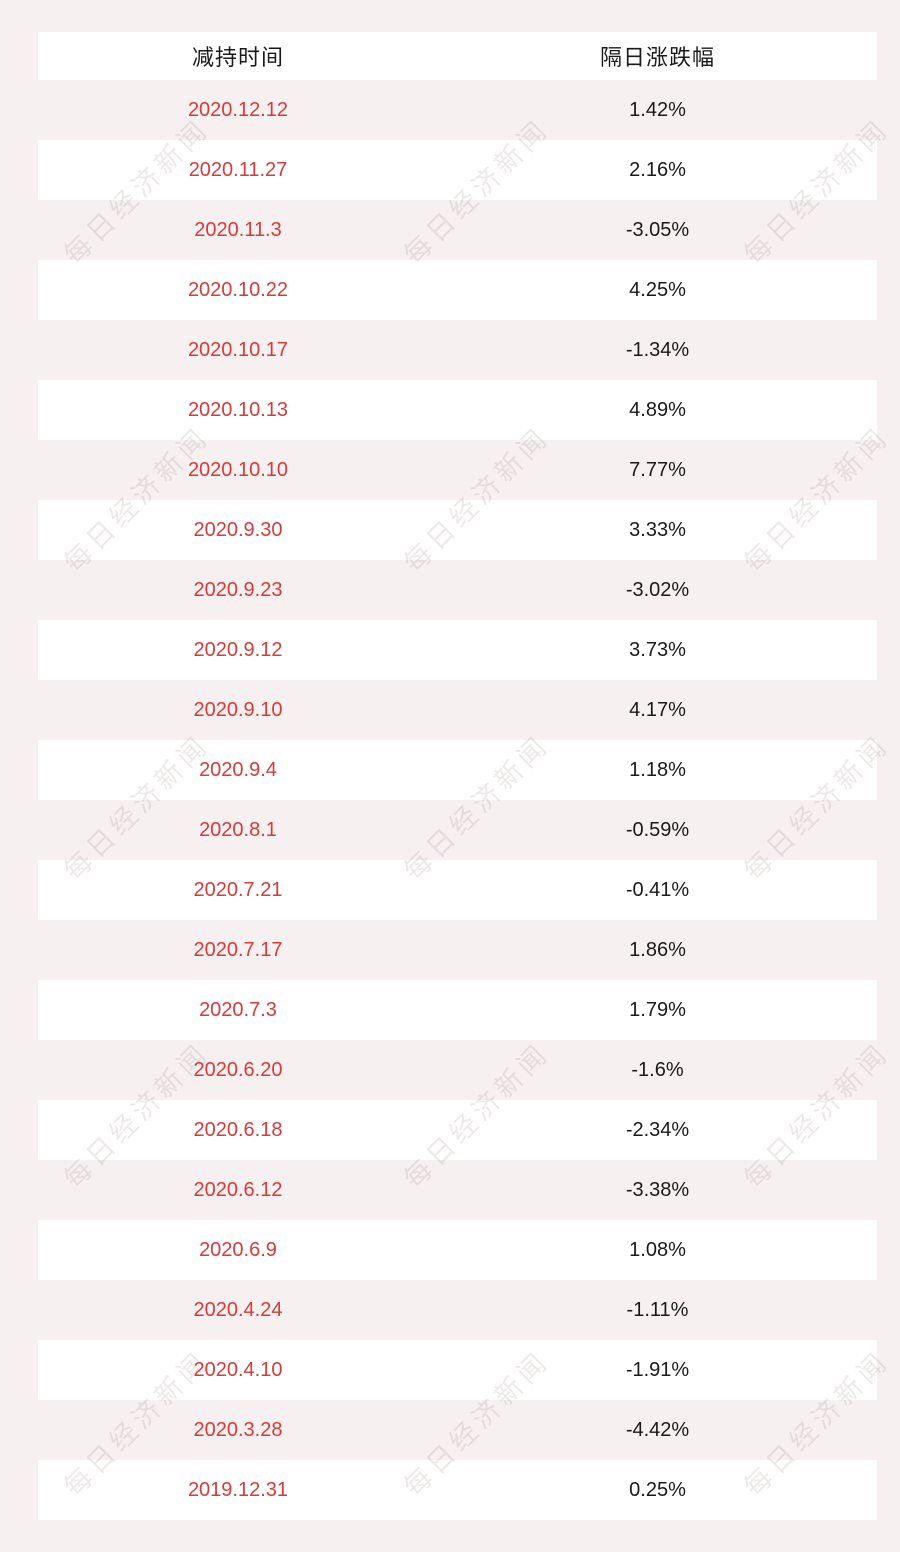  Describe the element at coordinates (457, 650) in the screenshot. I see `table-row: 2020.9.12 3.73%` at that location.